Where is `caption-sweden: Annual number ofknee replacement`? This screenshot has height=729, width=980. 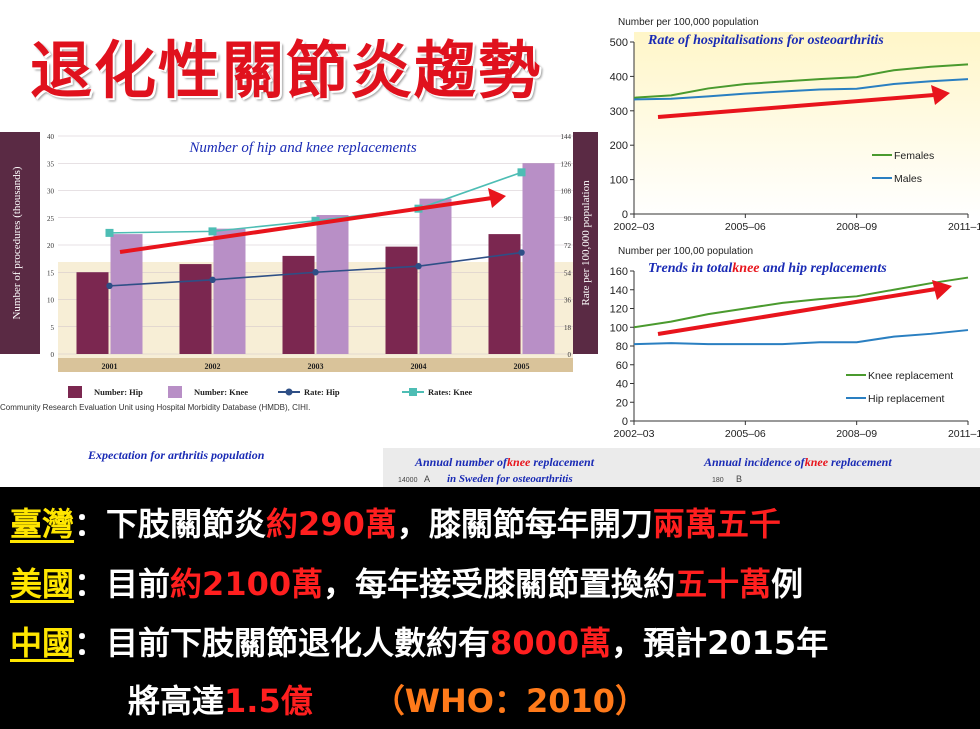
caption-sweden: Annual number ofknee replacement is located at coordinates (504, 462).